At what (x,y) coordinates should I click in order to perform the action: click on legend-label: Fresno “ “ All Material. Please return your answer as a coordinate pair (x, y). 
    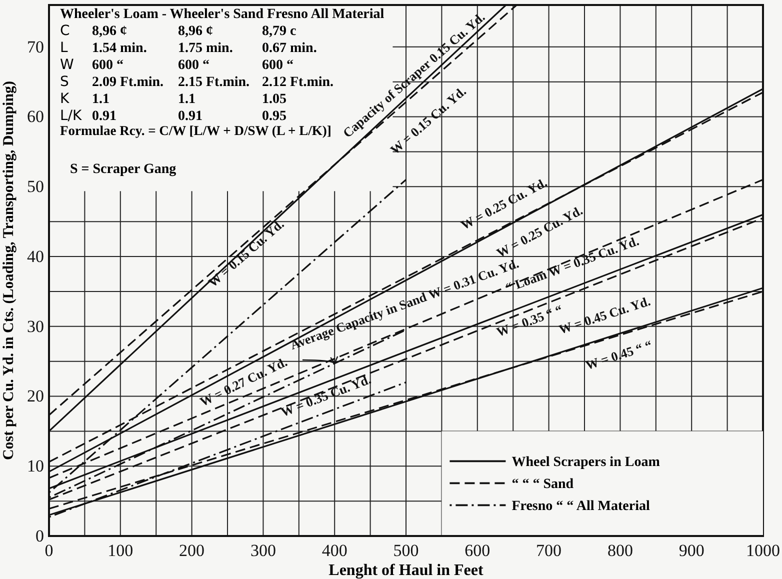
    Looking at the image, I should click on (581, 506).